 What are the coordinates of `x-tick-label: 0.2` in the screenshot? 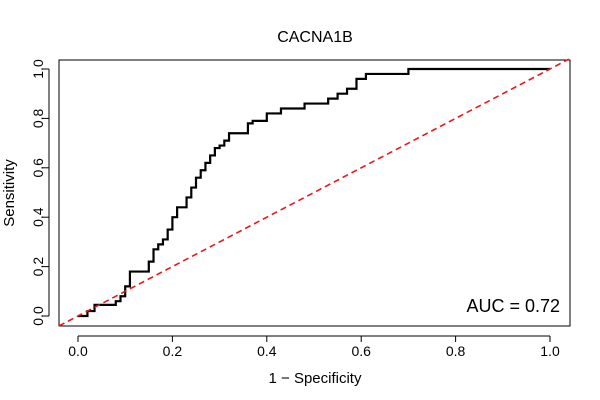 It's located at (173, 351).